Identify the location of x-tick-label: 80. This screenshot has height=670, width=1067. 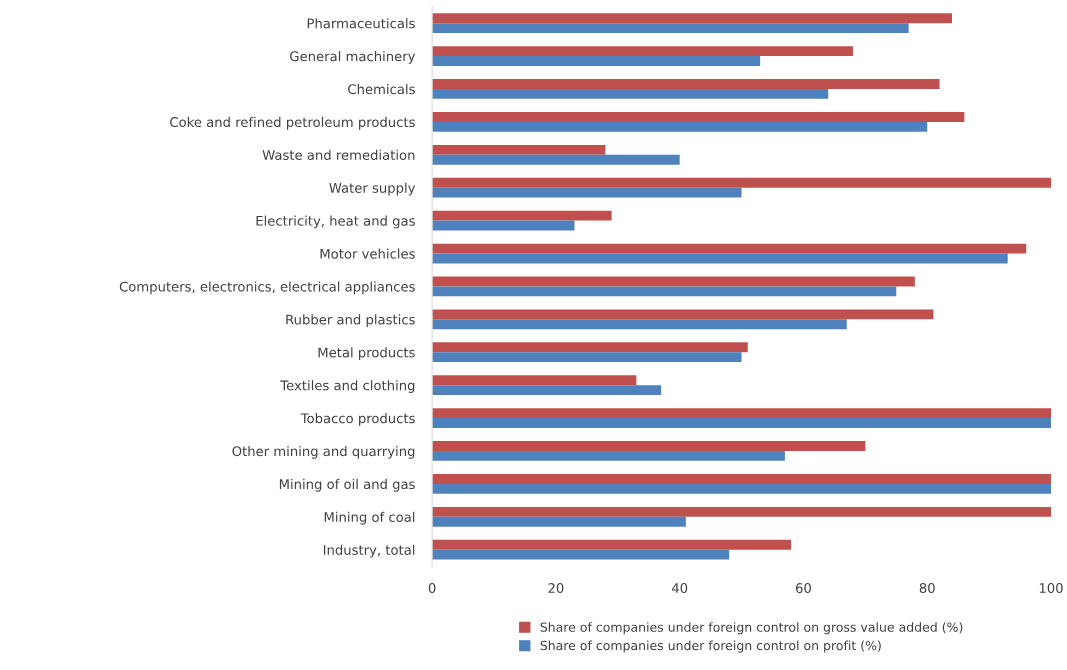
(927, 588).